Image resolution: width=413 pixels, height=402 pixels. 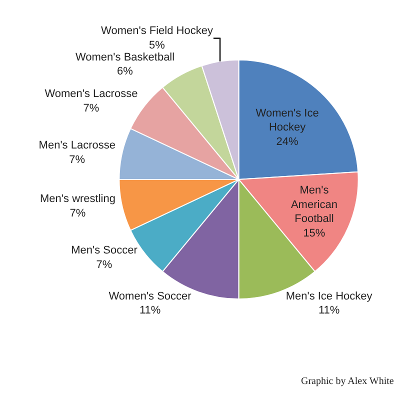 I want to click on data-label: 6%, so click(x=125, y=72).